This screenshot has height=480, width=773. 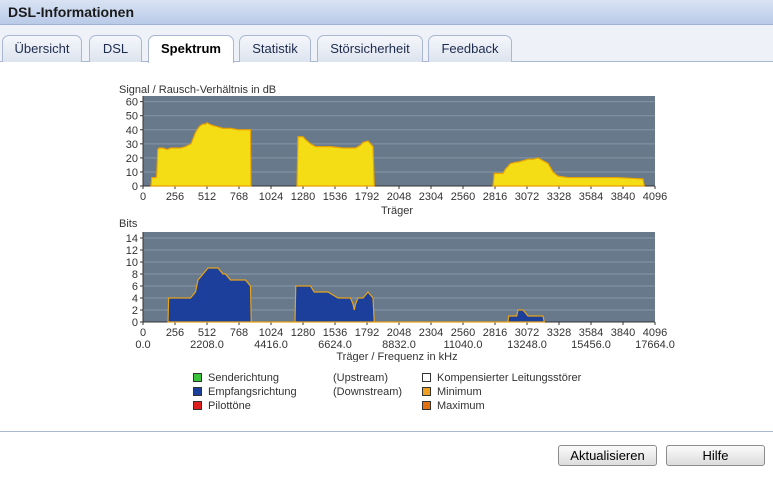 I want to click on bits-xtick-label: 1536, so click(x=335, y=333).